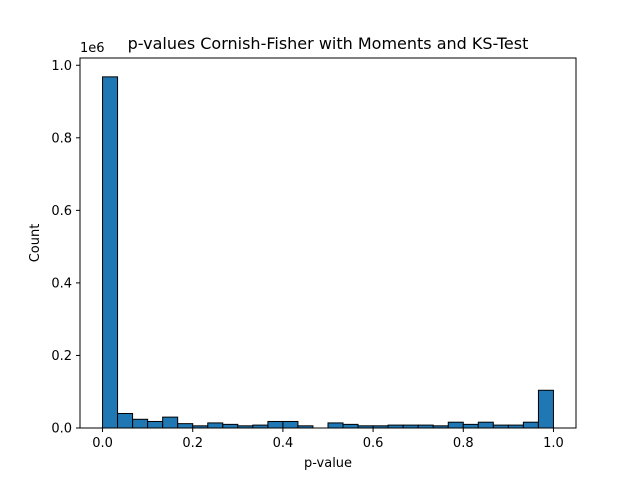 This screenshot has width=640, height=480. Describe the element at coordinates (65, 248) in the screenshot. I see `y-axis: 0.0 0.2 0.4 0.6 0.8 1.0` at that location.